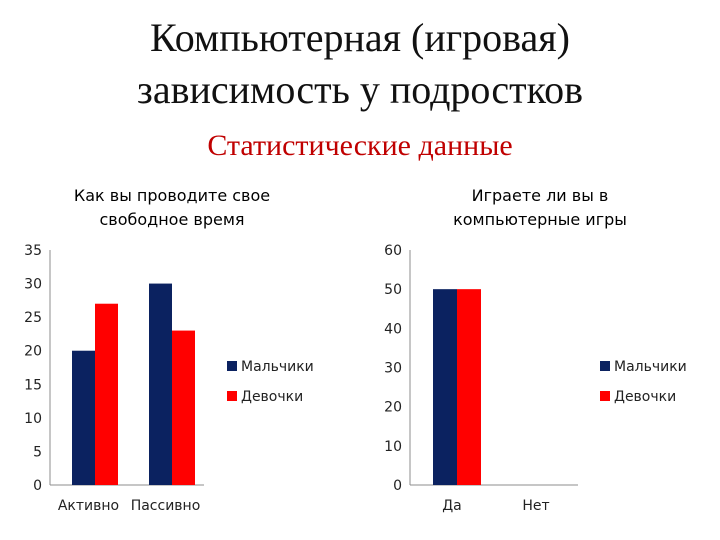  What do you see at coordinates (360, 89) in the screenshot?
I see `slide-title-line-2: зависимость у подростков` at bounding box center [360, 89].